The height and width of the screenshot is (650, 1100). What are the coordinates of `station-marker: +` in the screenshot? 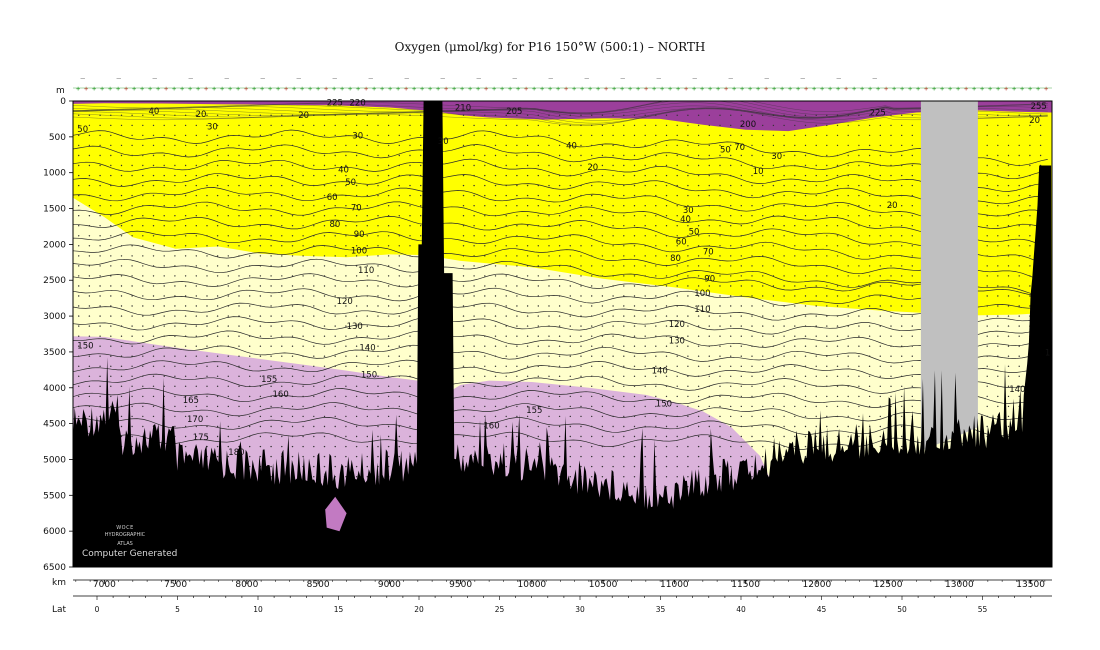 It's located at (654, 89).